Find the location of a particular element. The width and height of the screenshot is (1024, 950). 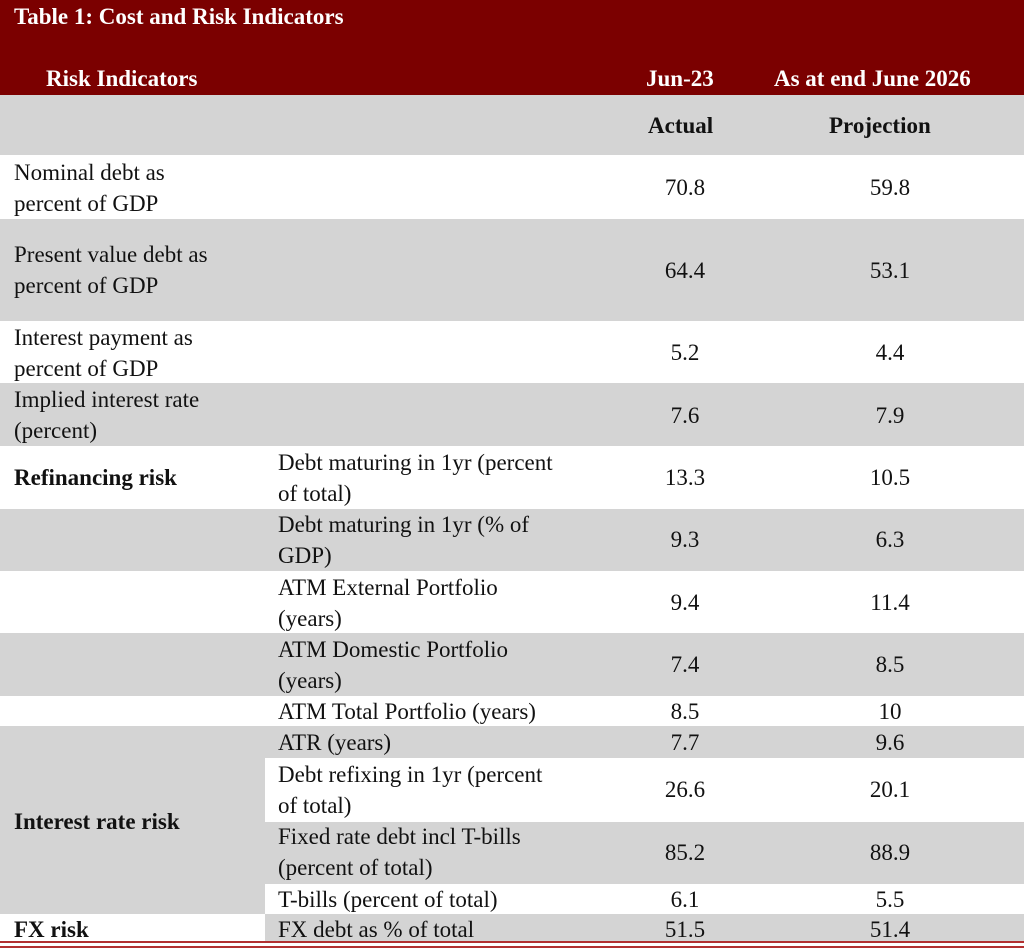

row-actual: 64.4 is located at coordinates (685, 270).